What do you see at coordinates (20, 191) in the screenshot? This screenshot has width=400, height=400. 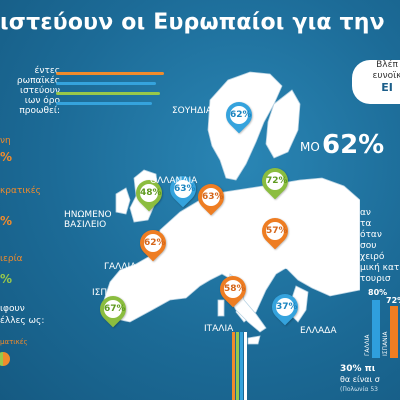 I see `legend-label: κρατικές` at bounding box center [20, 191].